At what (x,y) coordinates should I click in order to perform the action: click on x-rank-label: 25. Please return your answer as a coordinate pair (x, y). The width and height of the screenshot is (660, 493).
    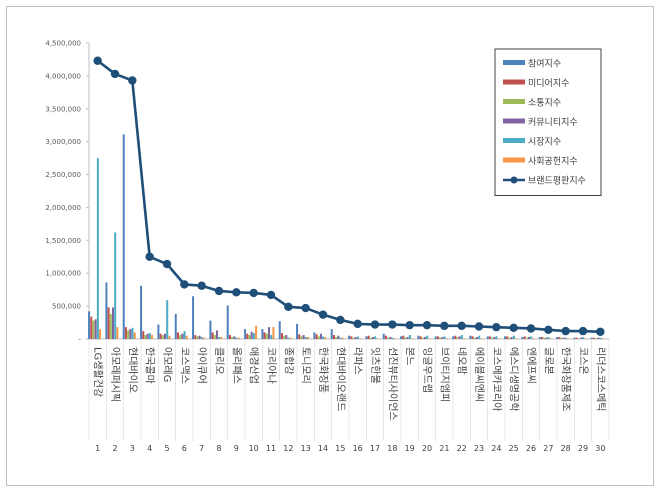
    Looking at the image, I should click on (514, 448).